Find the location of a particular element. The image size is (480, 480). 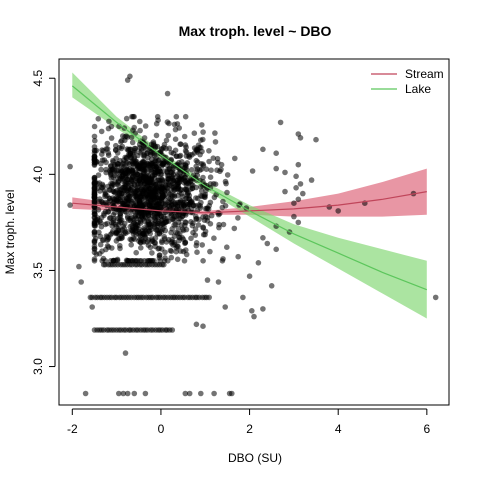

chart-title: Max troph. level ~ DBO is located at coordinates (255, 31).